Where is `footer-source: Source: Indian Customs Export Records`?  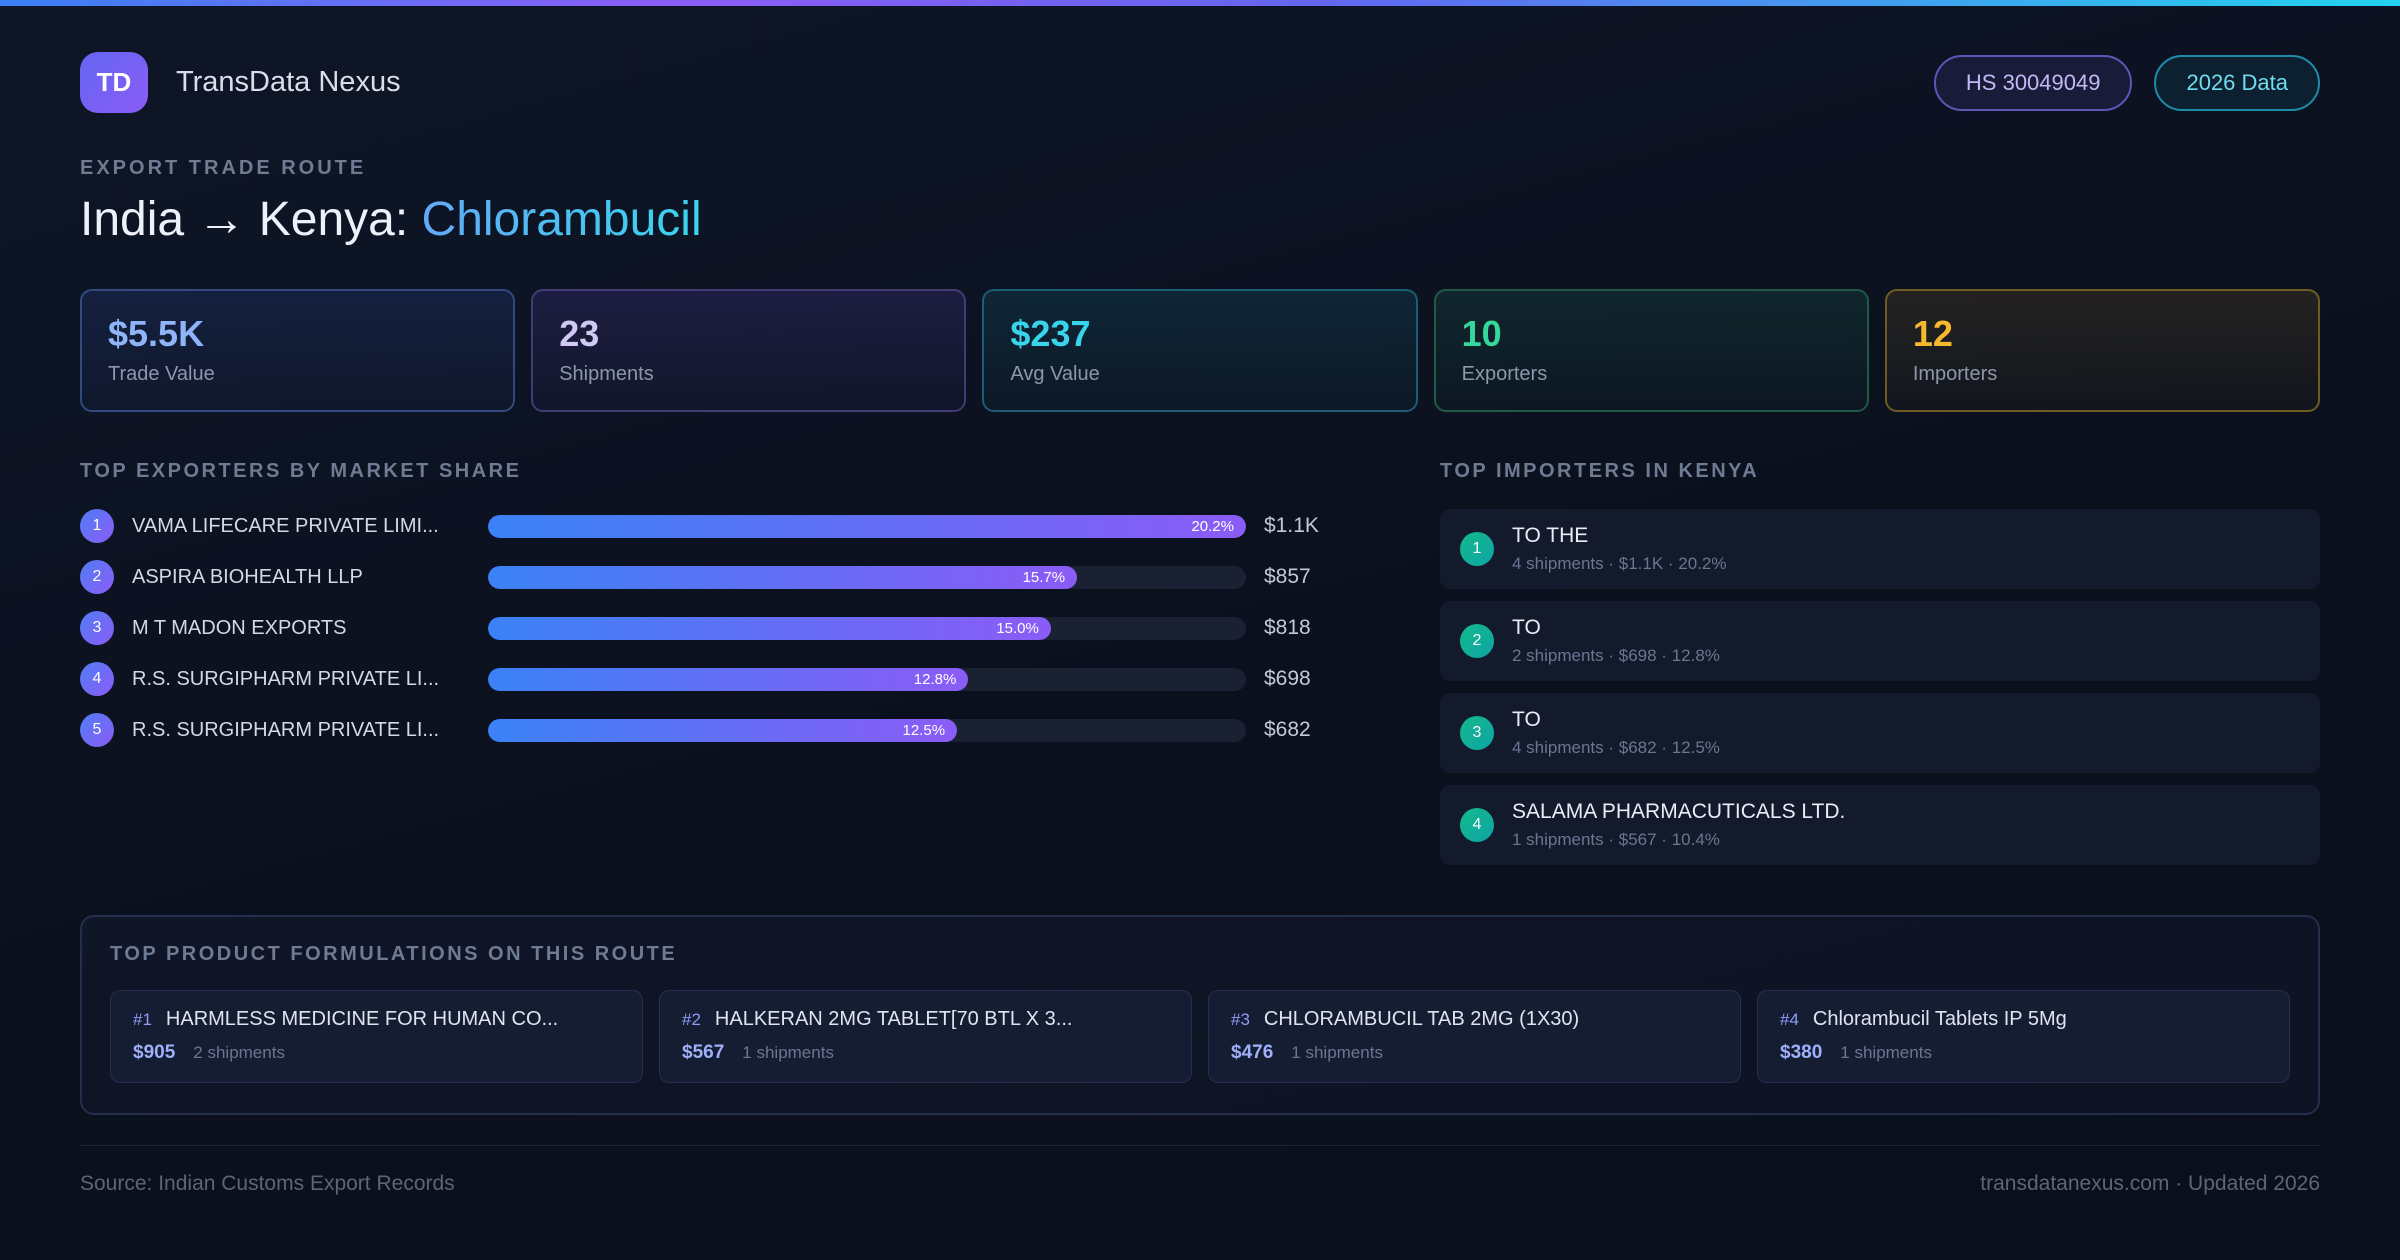 footer-source: Source: Indian Customs Export Records is located at coordinates (267, 1183).